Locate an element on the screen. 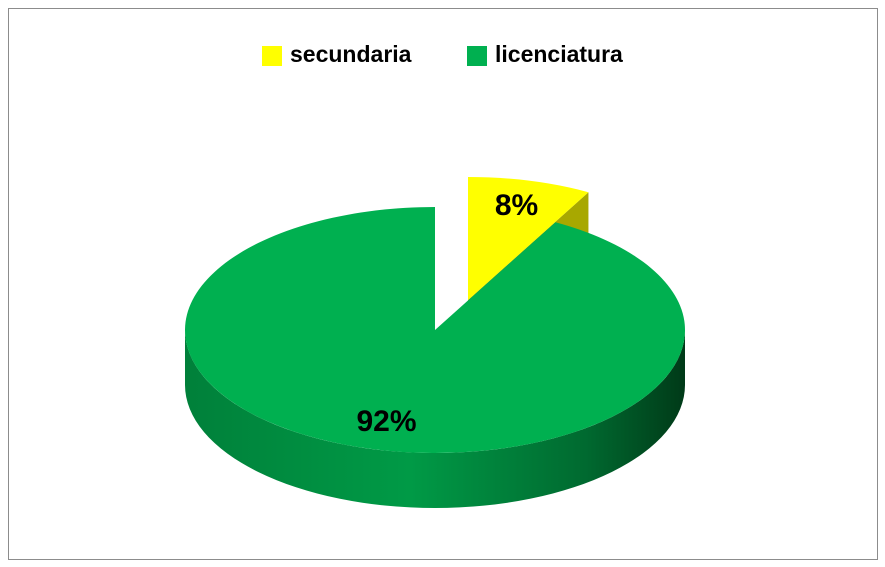 This screenshot has width=885, height=567. legend: secundaria licenciatura is located at coordinates (442, 54).